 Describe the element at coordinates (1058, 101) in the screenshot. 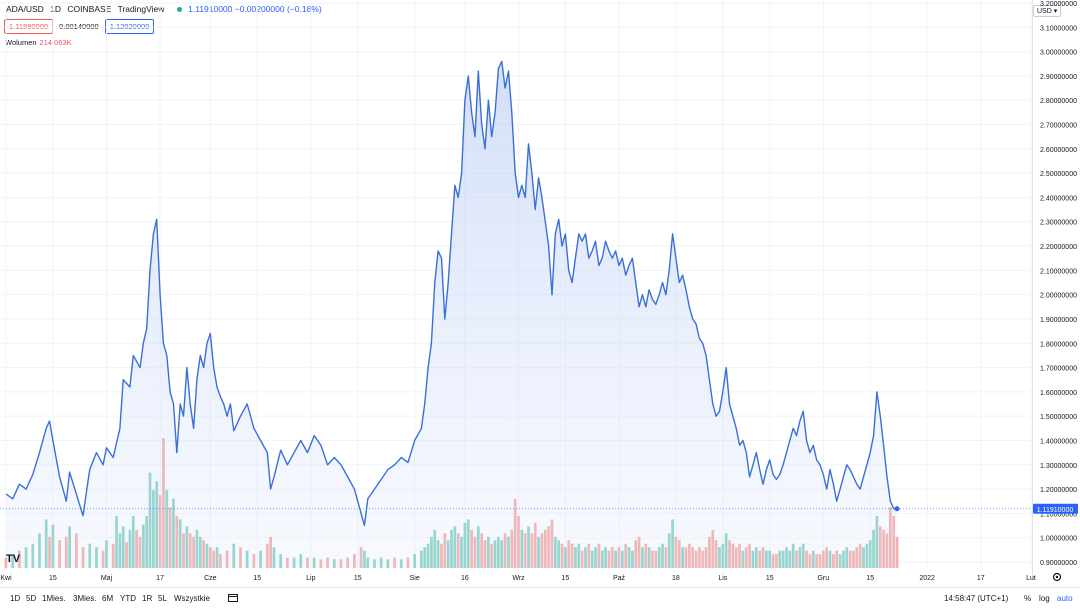

I see `price-axis-label: 2.80000000` at that location.